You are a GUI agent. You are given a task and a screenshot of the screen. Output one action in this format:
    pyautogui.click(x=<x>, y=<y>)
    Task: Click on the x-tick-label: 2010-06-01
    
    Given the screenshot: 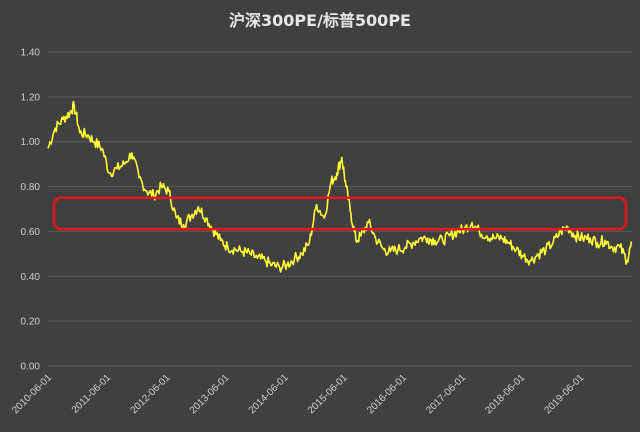 What is the action you would take?
    pyautogui.click(x=32, y=394)
    